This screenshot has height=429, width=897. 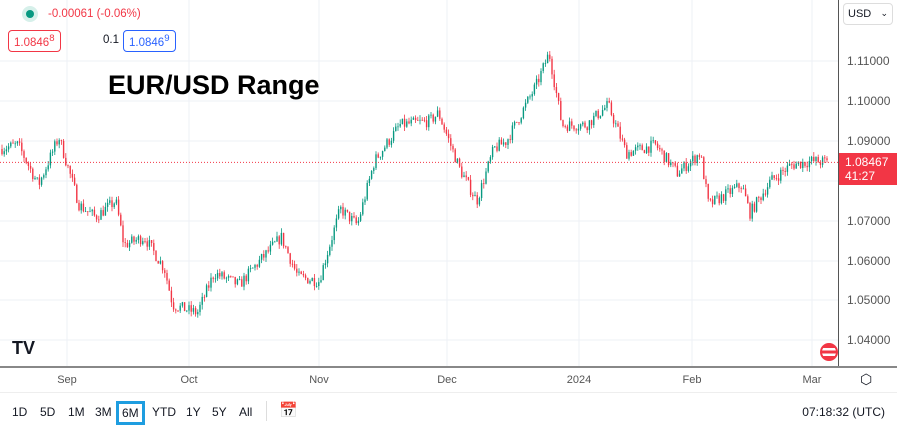 I want to click on divider, so click(x=266, y=411).